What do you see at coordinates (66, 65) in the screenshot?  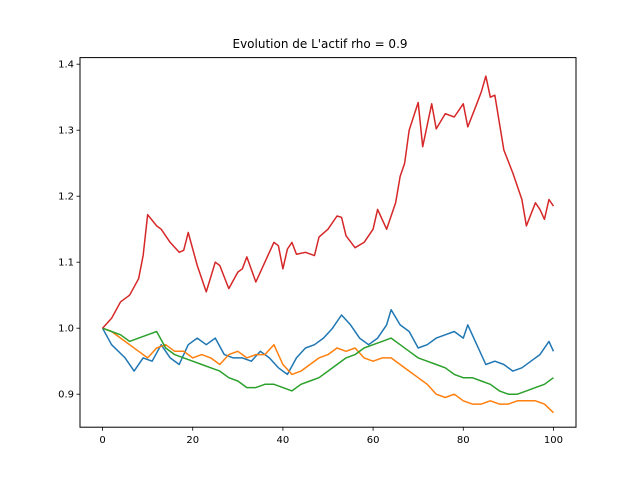 I see `y-tick-label: 1.4` at bounding box center [66, 65].